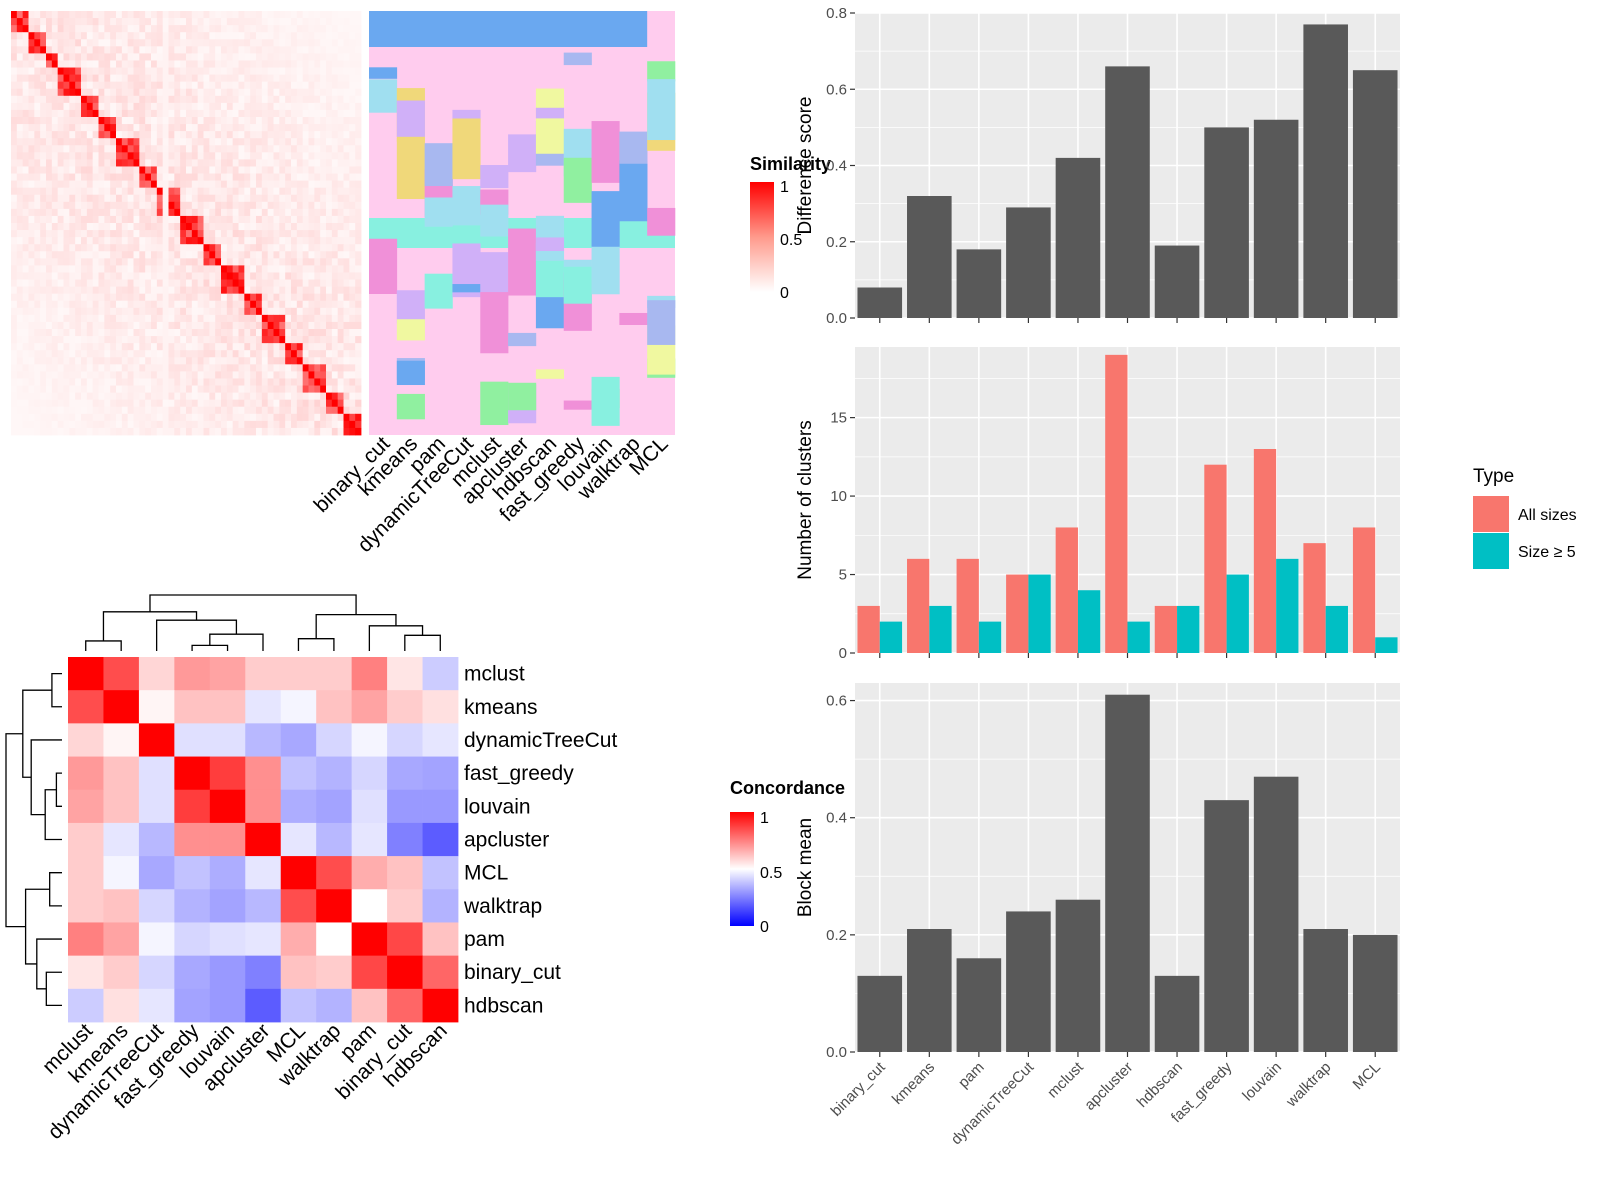  I want to click on bar-MCL-all-sizes, so click(1364, 590).